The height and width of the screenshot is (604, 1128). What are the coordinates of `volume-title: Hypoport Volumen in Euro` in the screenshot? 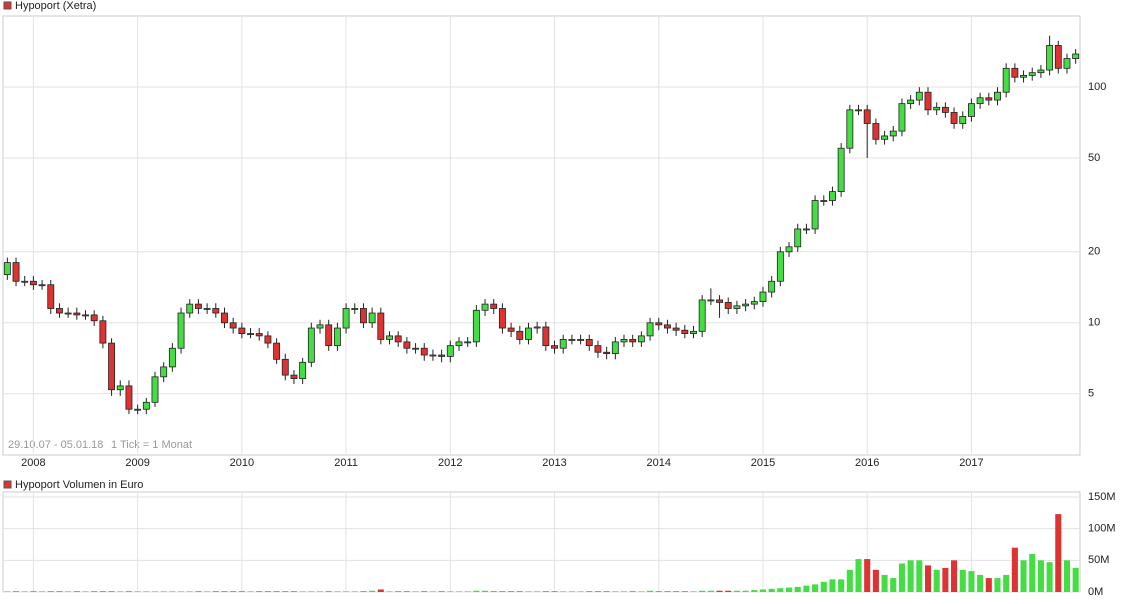 It's located at (79, 485).